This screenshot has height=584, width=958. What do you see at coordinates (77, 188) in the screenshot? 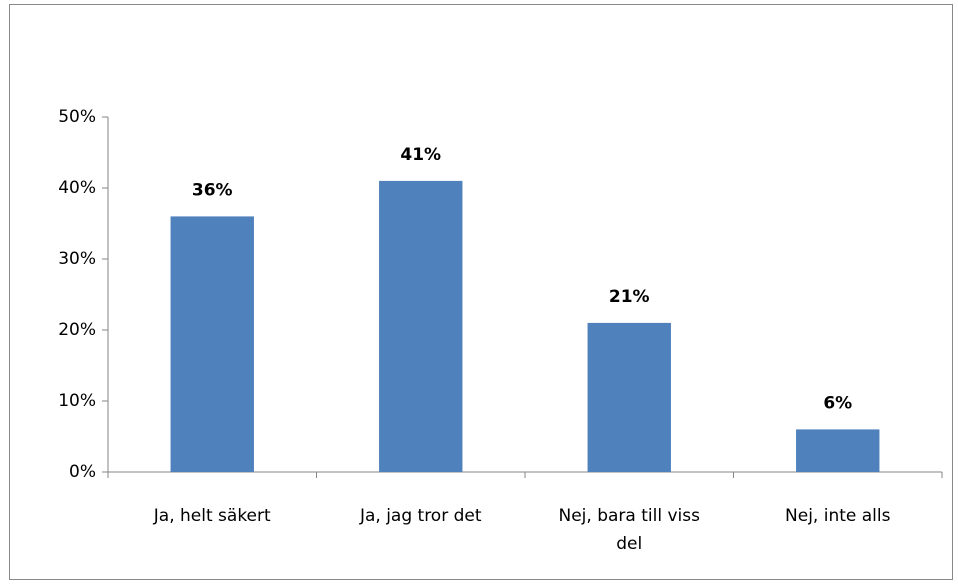
I see `y-tick-label: 40%` at bounding box center [77, 188].